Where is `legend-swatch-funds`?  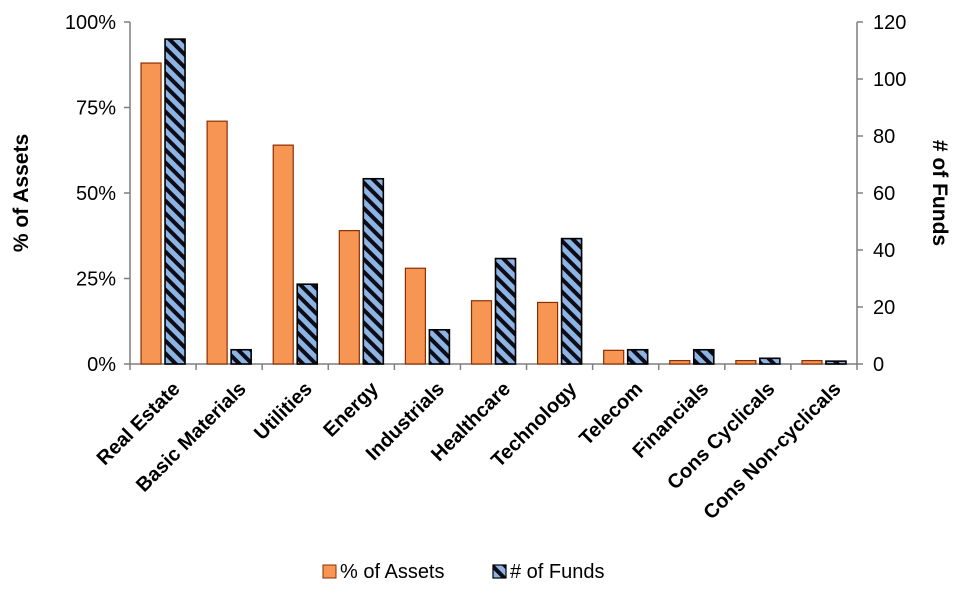 legend-swatch-funds is located at coordinates (499, 571).